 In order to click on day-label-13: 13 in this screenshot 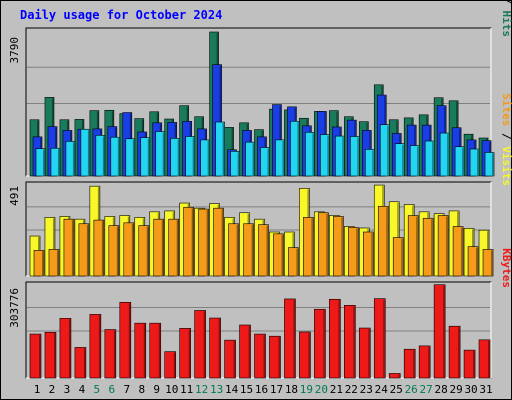, I will do `click(216, 389)`.